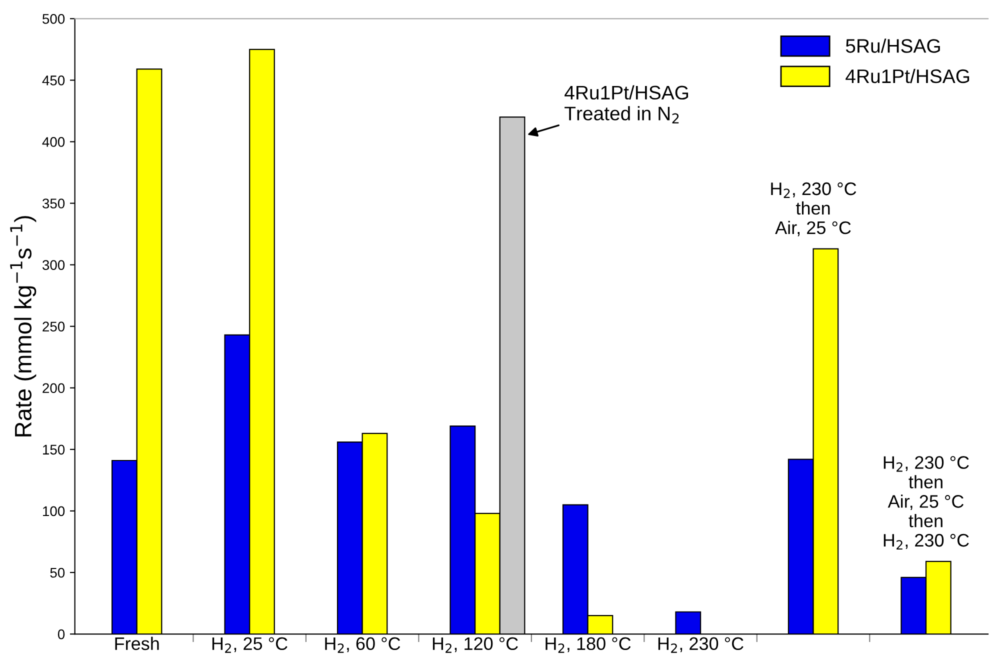  What do you see at coordinates (53, 81) in the screenshot?
I see `y-tick-label: 450` at bounding box center [53, 81].